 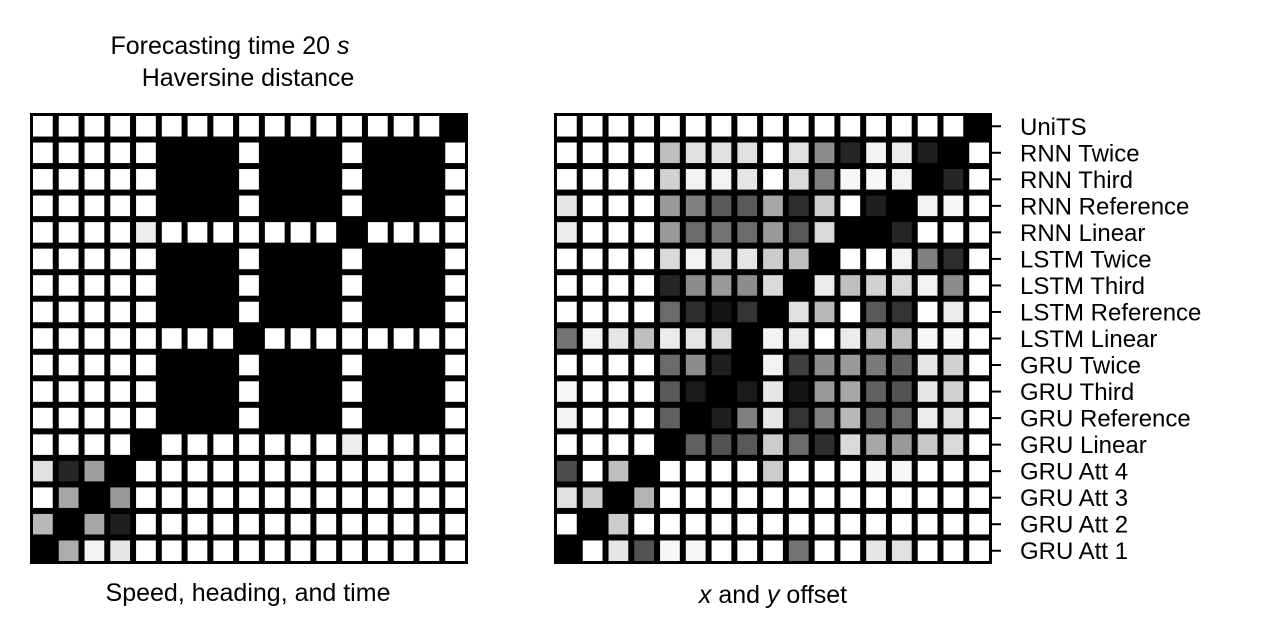 What do you see at coordinates (1104, 206) in the screenshot?
I see `y-tick-label: RNN Reference` at bounding box center [1104, 206].